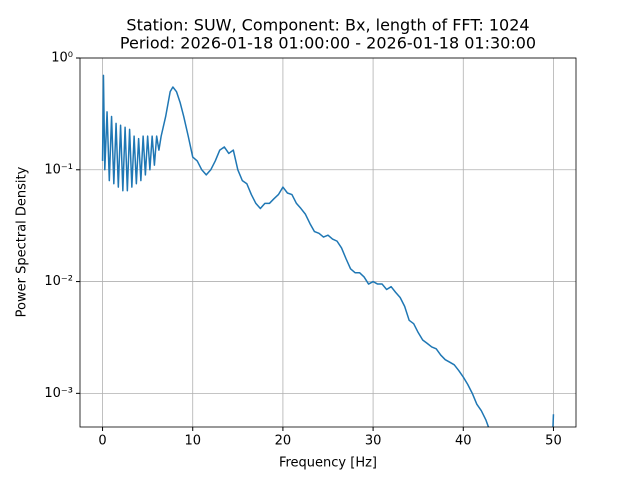 This screenshot has width=640, height=480. I want to click on x-tick-label: 50, so click(553, 441).